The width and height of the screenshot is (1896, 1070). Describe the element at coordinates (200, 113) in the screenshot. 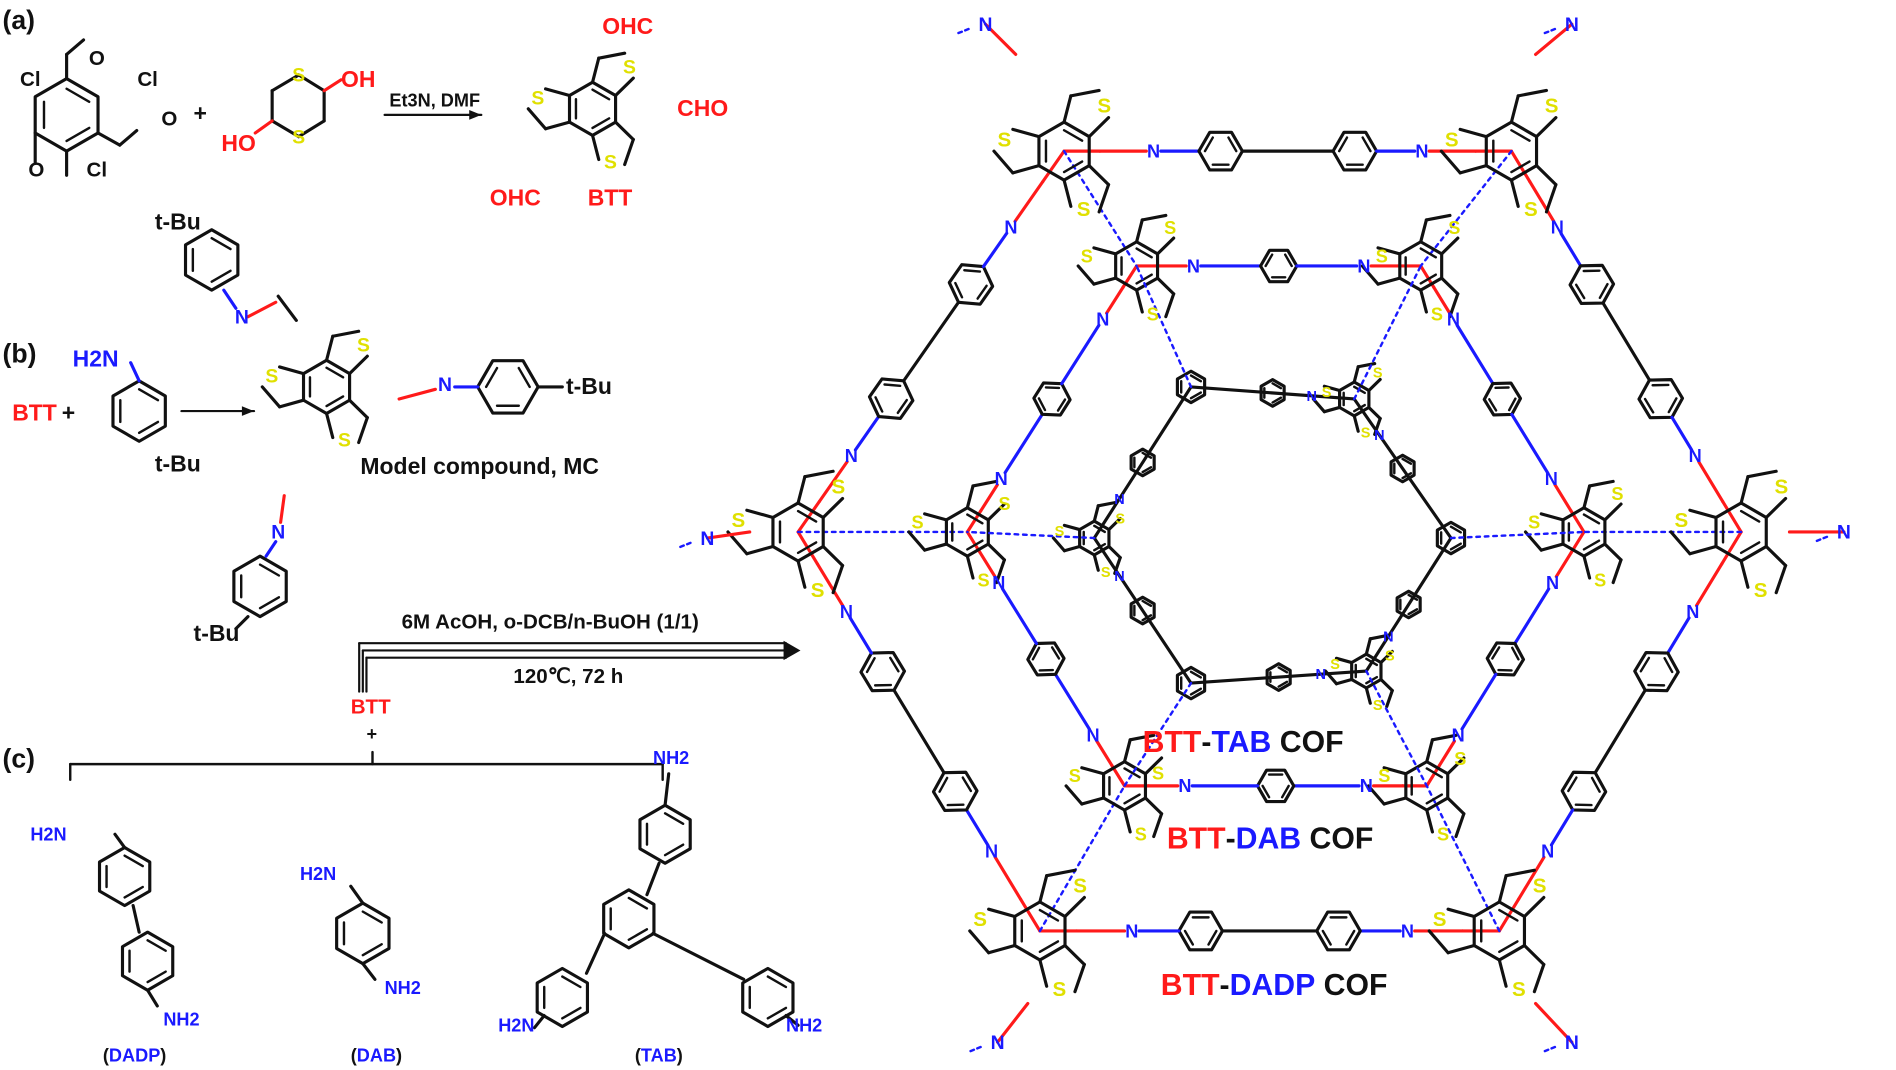

I see `plus-sign: +` at that location.